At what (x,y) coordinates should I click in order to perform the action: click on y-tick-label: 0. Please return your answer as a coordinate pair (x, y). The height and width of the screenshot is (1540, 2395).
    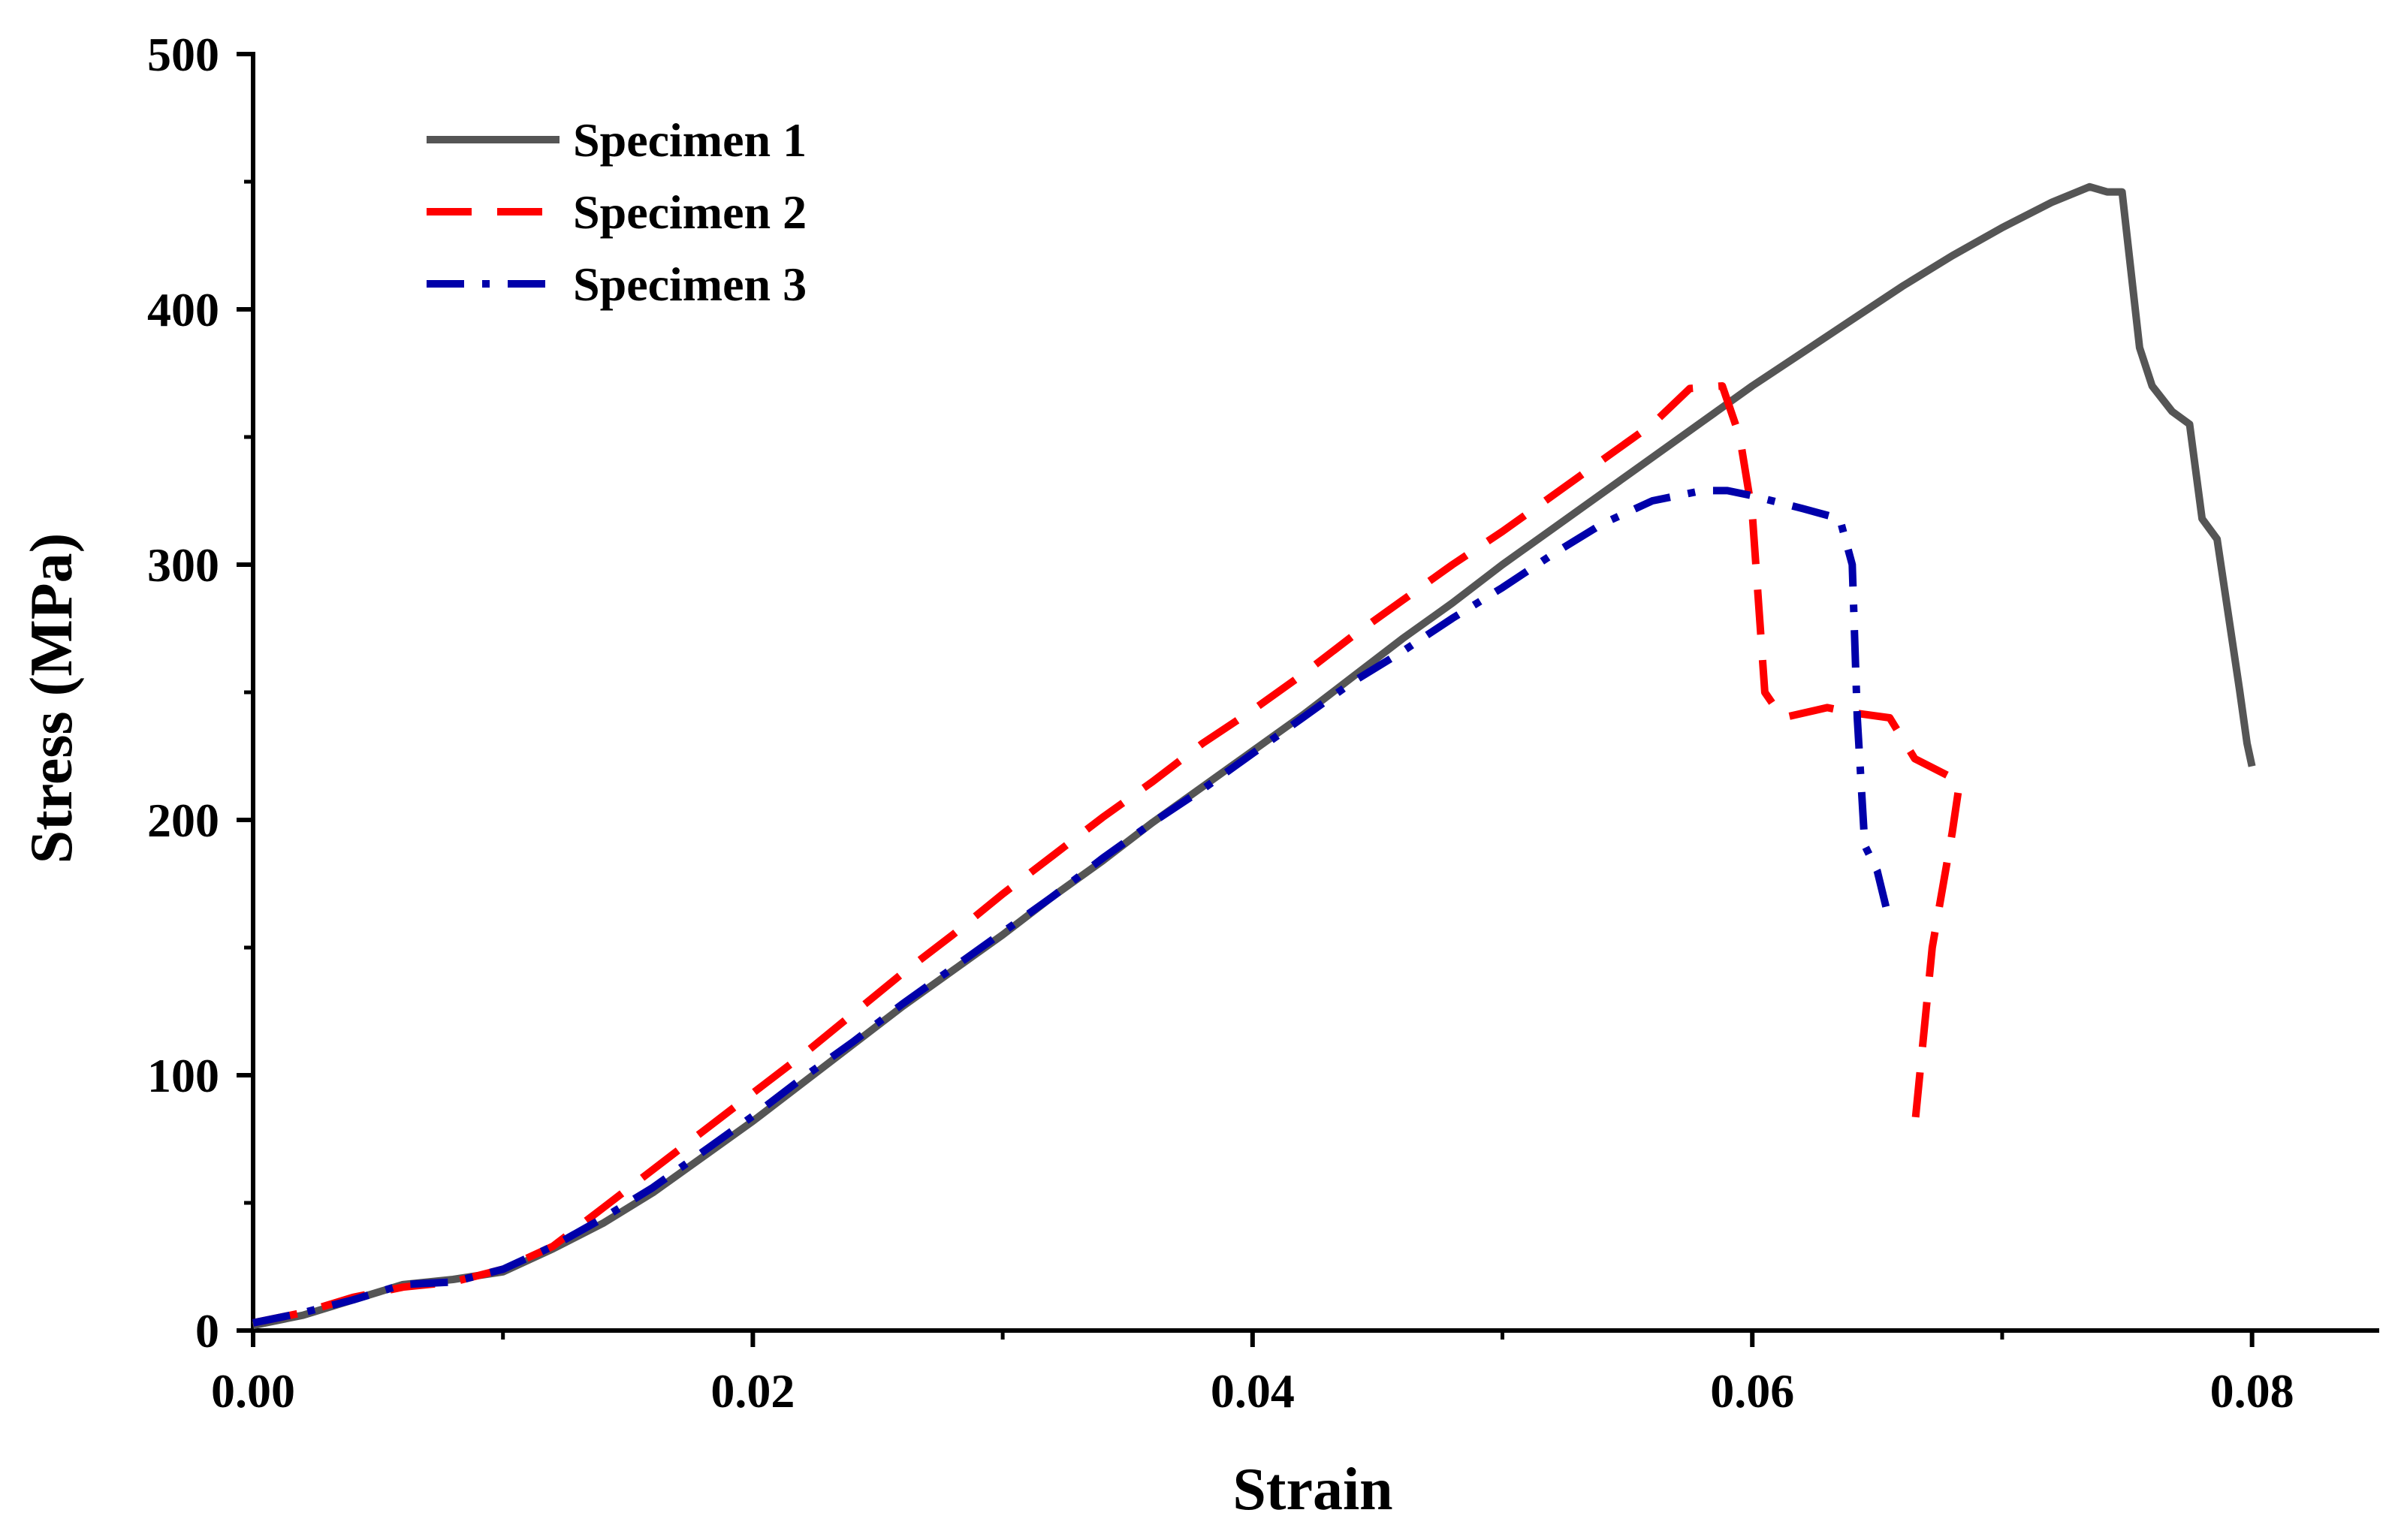
    Looking at the image, I should click on (207, 1331).